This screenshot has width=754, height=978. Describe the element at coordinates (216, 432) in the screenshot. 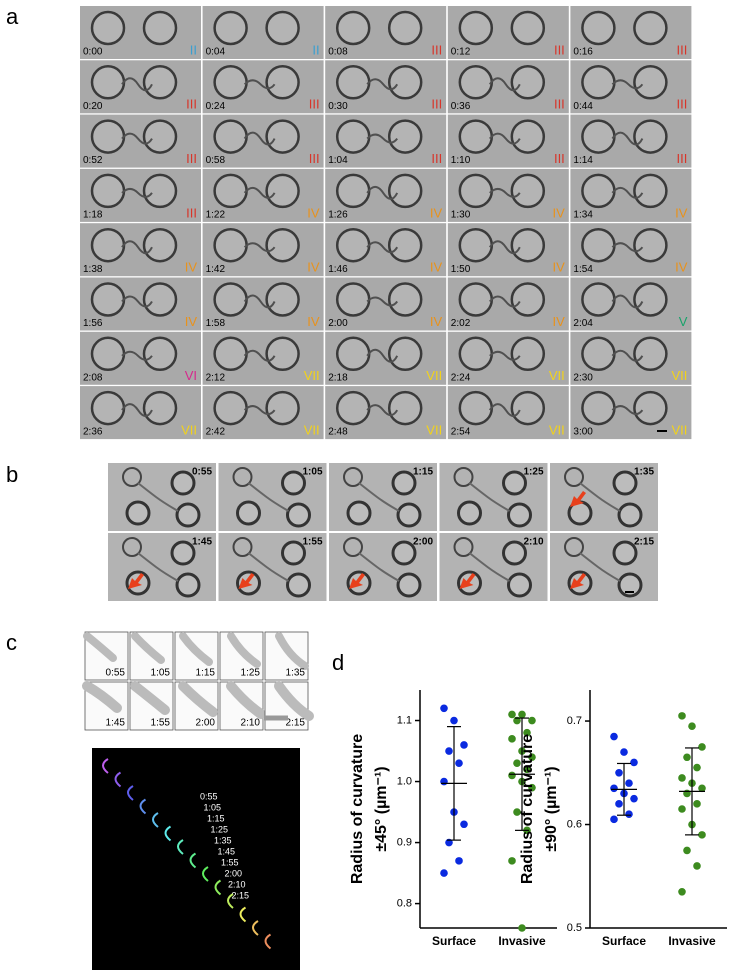

I see `time-label: 2:42` at that location.